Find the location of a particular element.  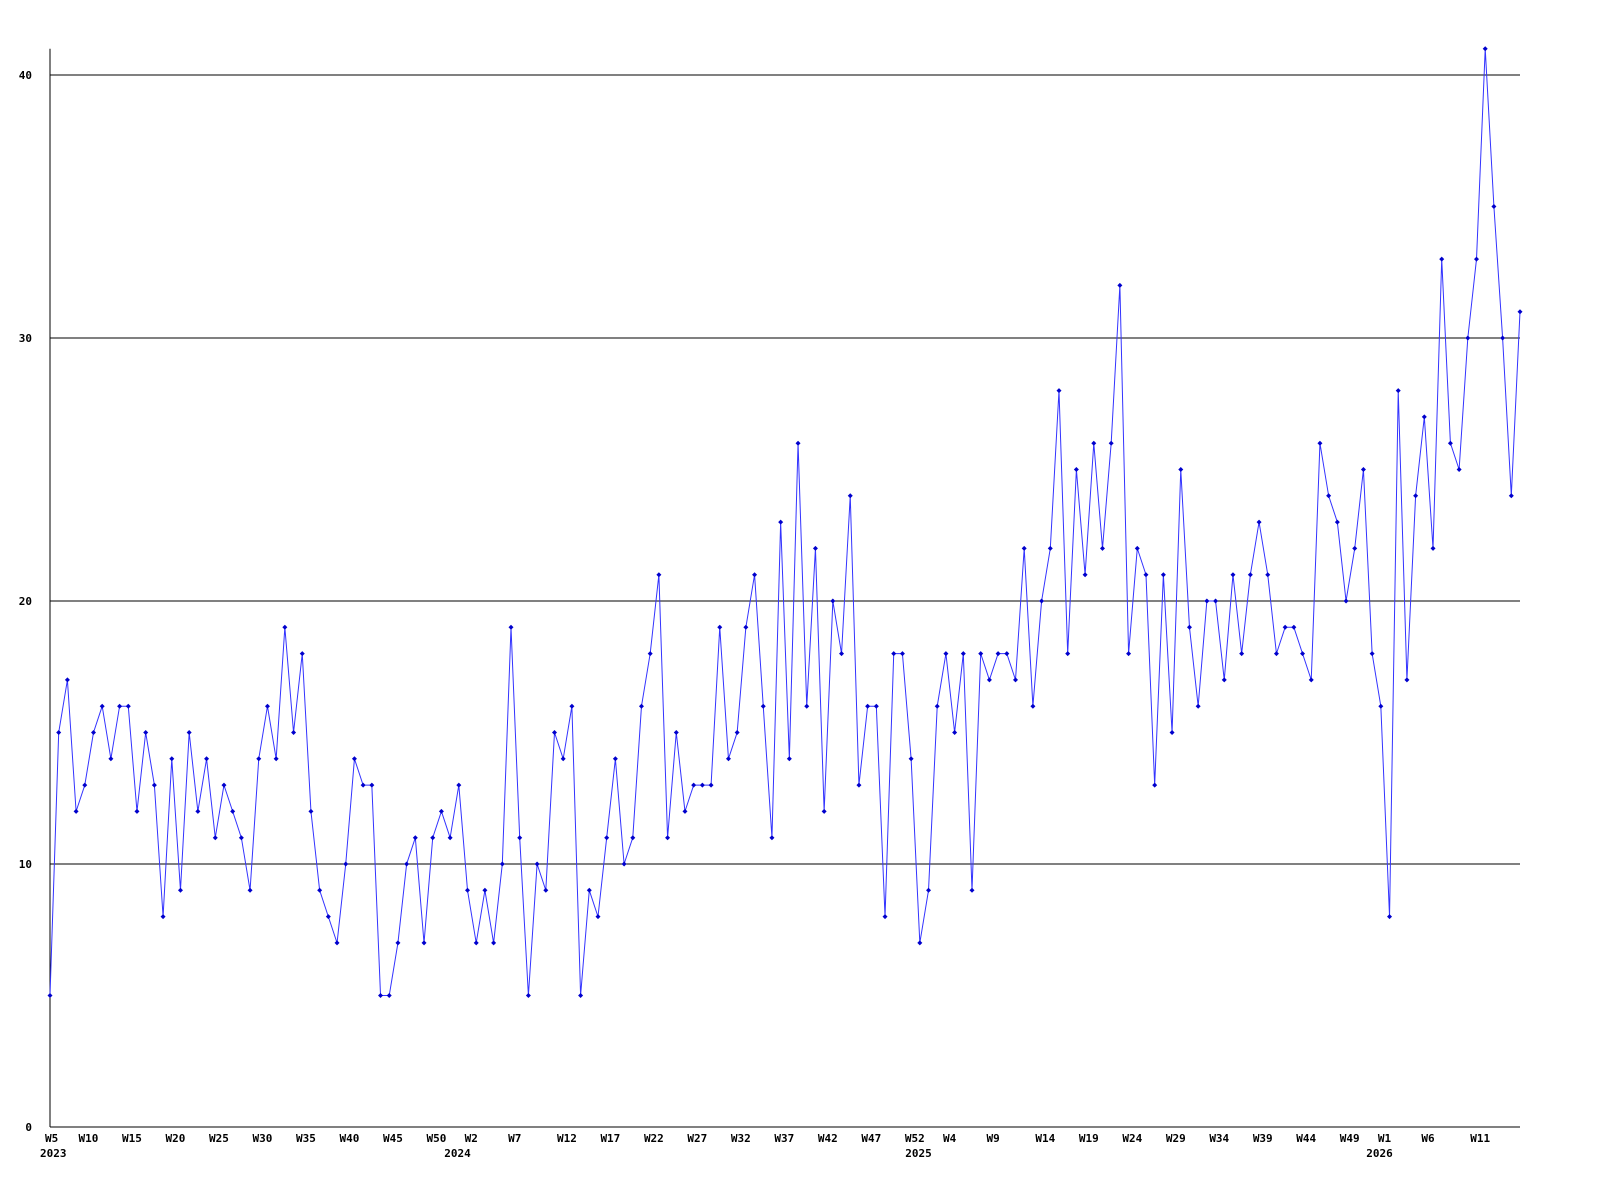

x-tick-label: W19 is located at coordinates (1089, 1138).